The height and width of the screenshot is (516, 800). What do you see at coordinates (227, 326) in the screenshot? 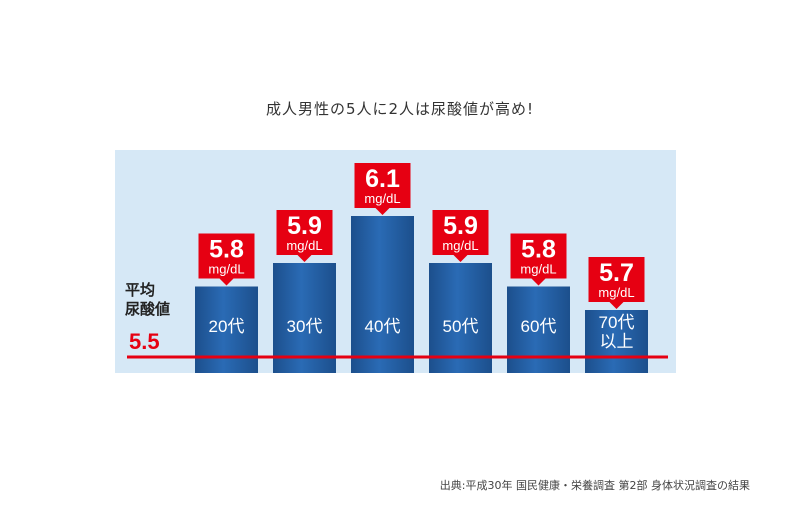
I see `category-label: 20代` at bounding box center [227, 326].